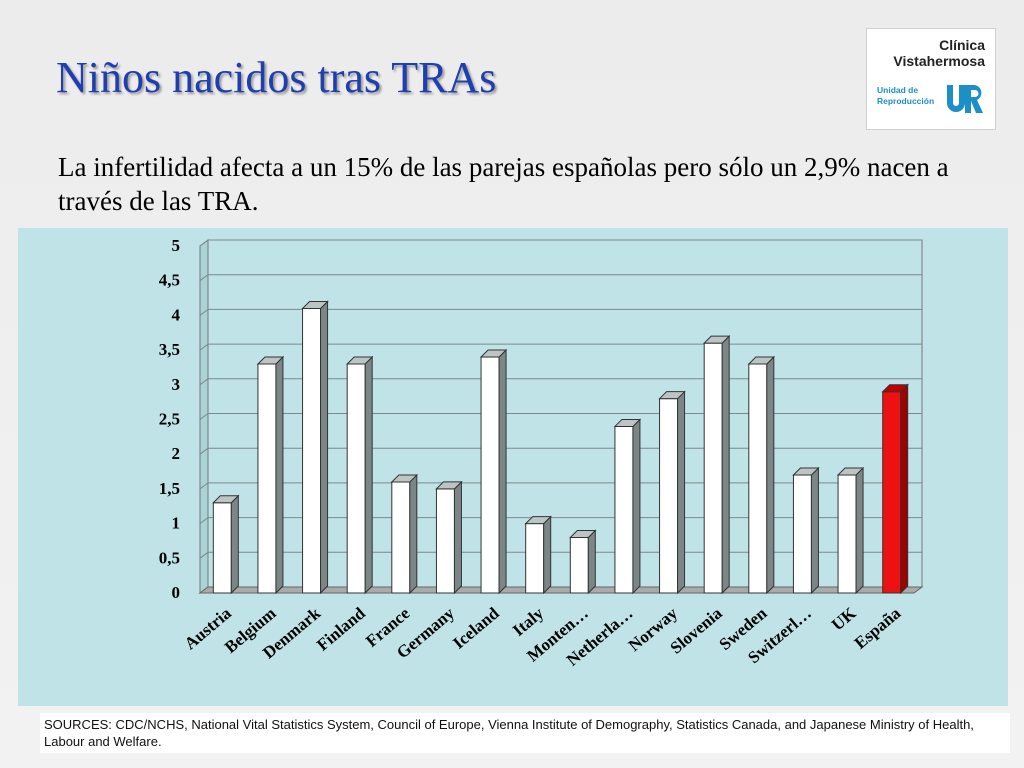 The image size is (1024, 768). Describe the element at coordinates (169, 419) in the screenshot. I see `y-tick-label: 2,5` at that location.